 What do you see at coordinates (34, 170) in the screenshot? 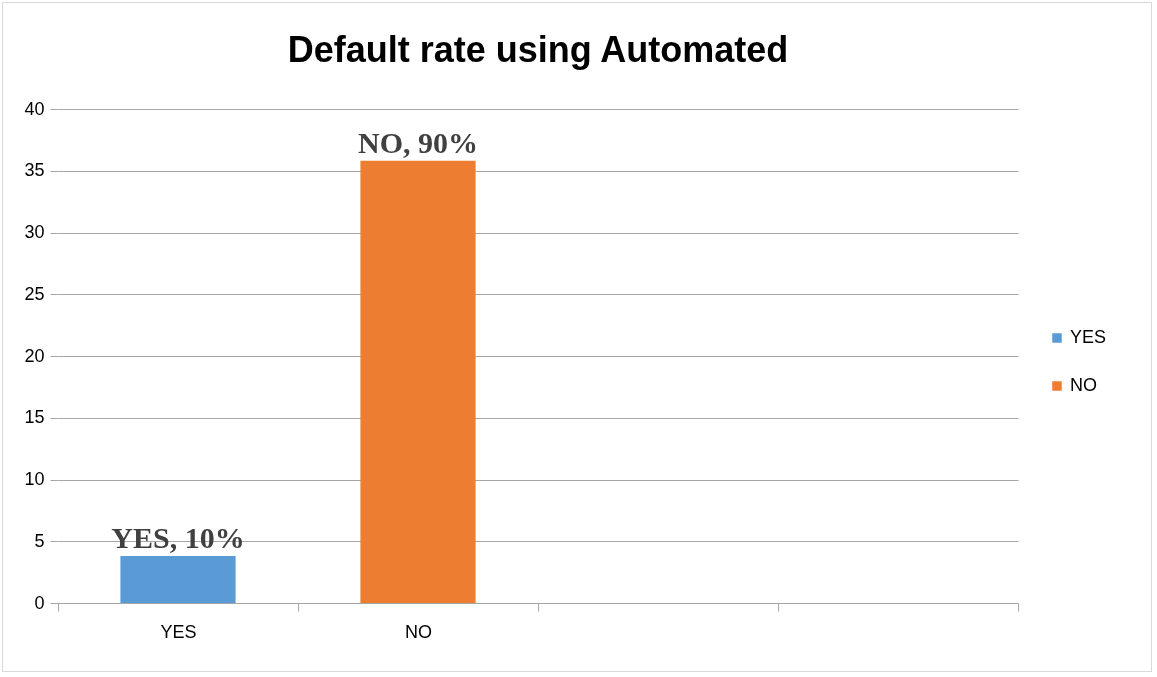
I see `y-tick-label: 35` at bounding box center [34, 170].